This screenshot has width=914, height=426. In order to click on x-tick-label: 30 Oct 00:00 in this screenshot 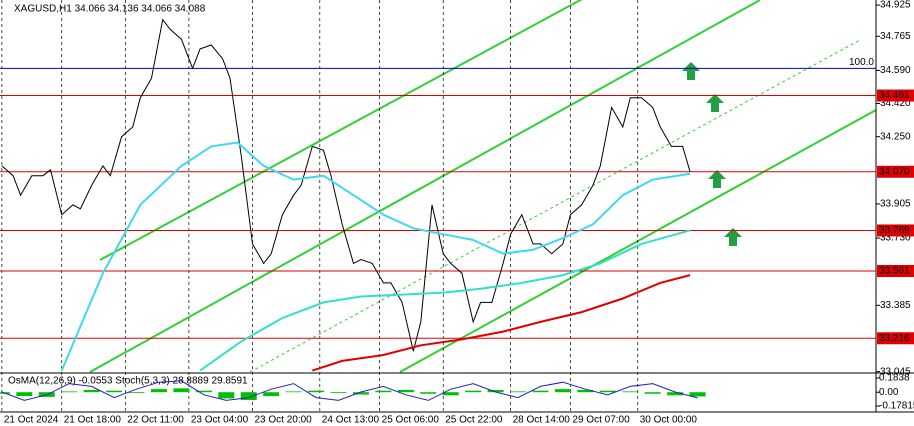, I will do `click(669, 420)`.